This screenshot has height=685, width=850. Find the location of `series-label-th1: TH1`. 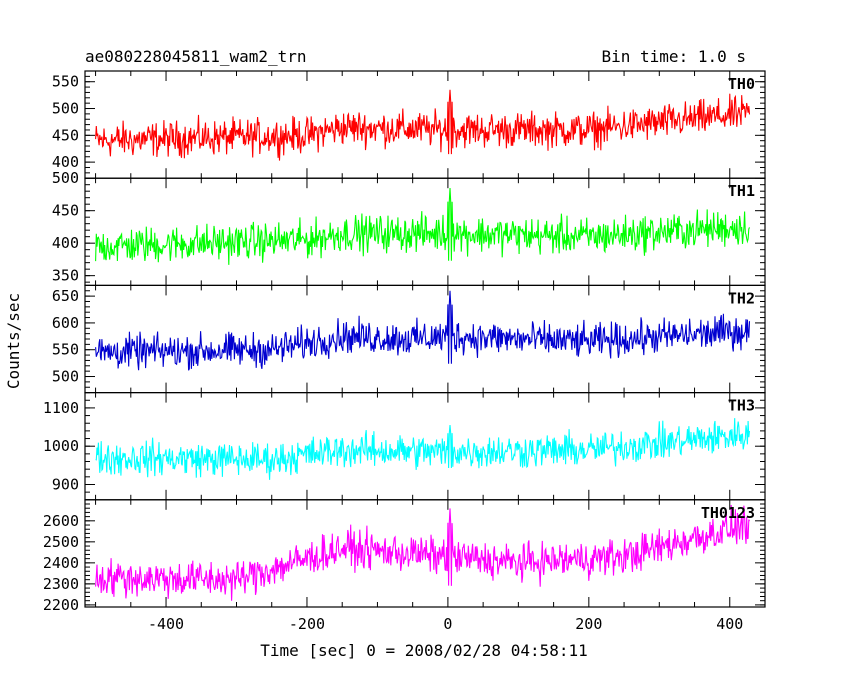

series-label-th1: TH1 is located at coordinates (741, 191).